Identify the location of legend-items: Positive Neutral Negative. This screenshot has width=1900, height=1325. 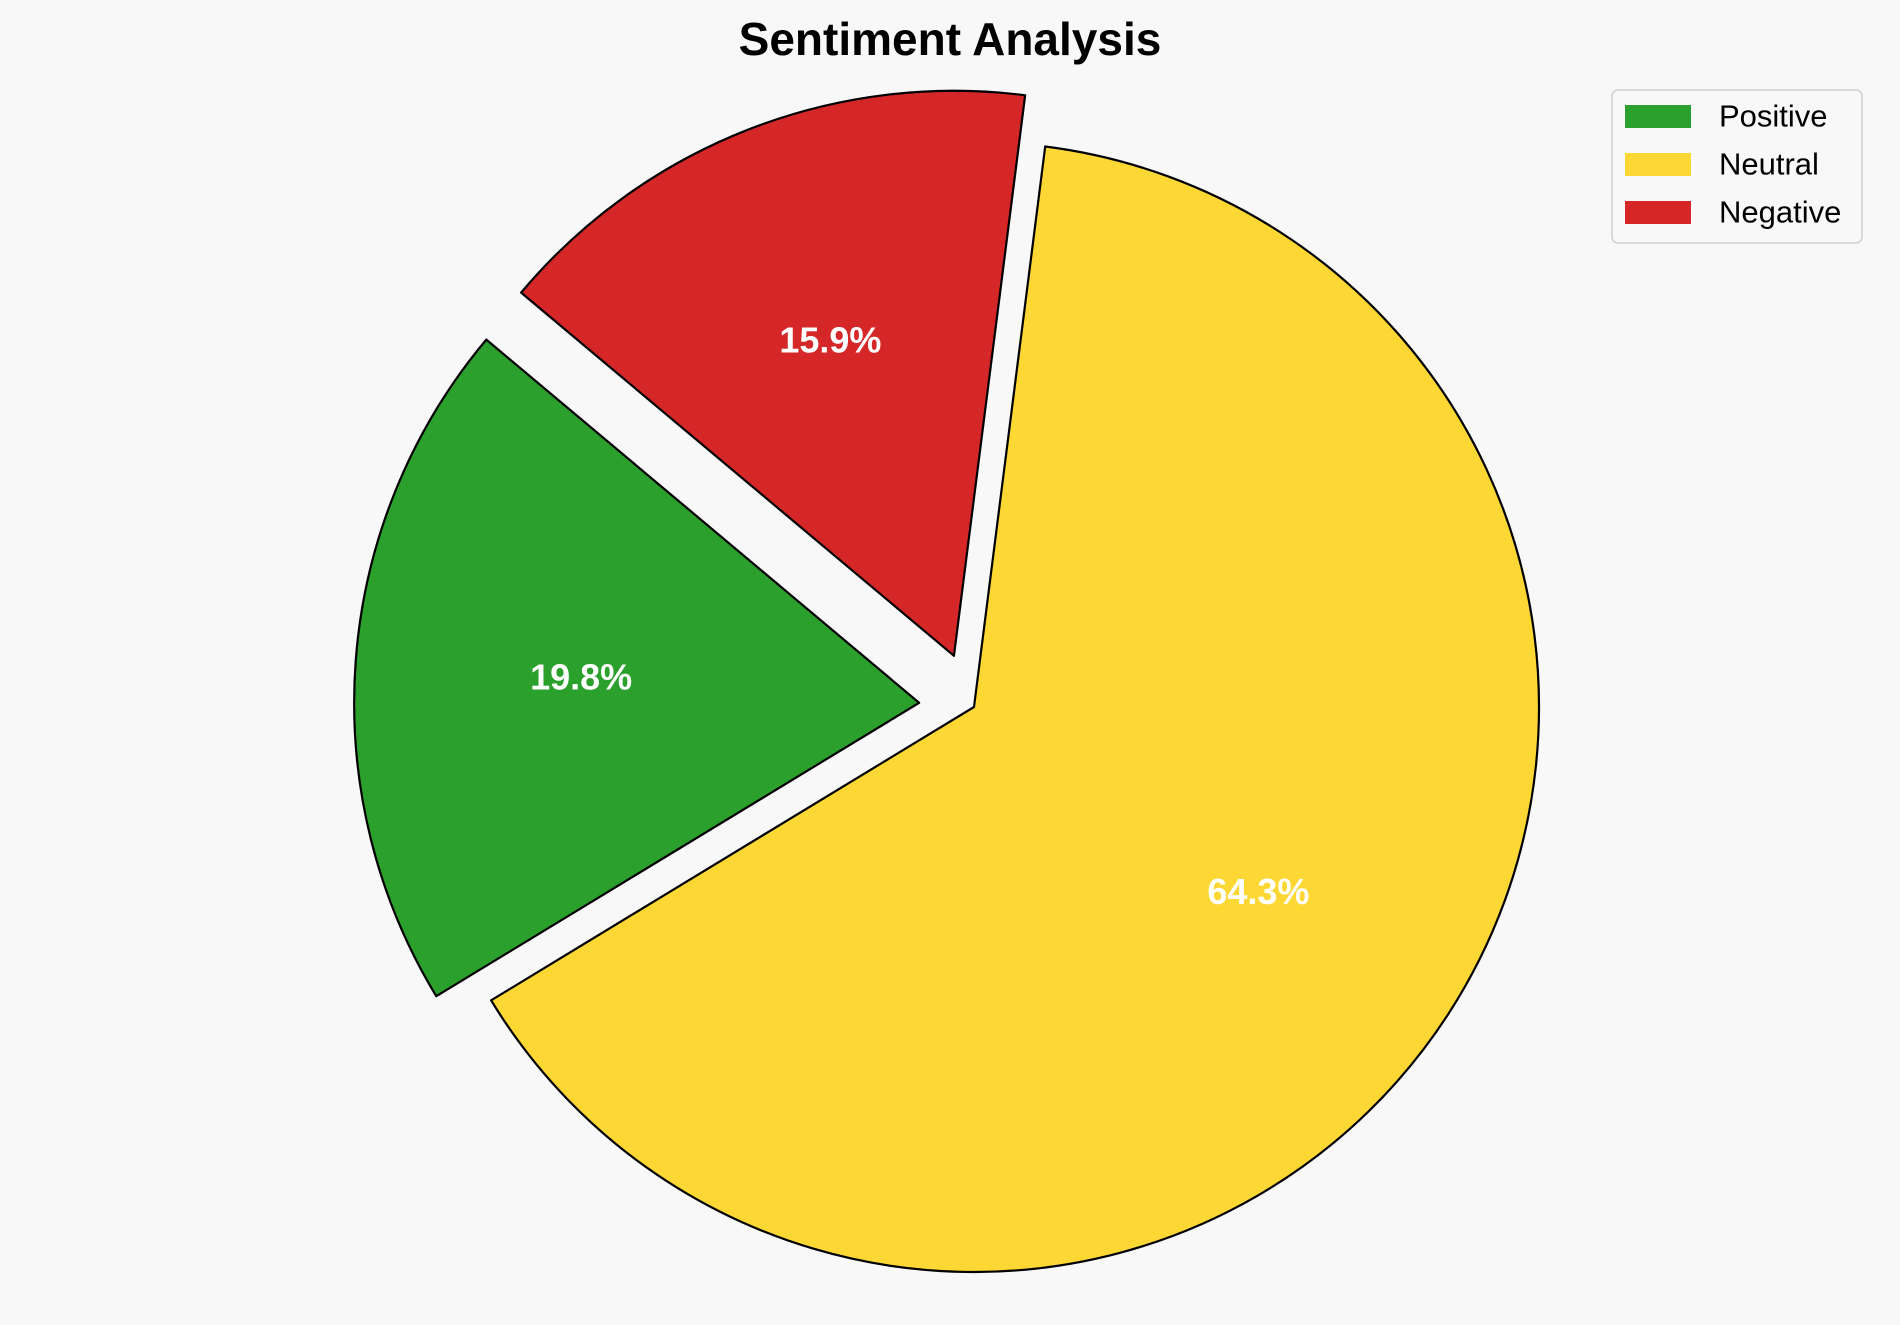
(1733, 164).